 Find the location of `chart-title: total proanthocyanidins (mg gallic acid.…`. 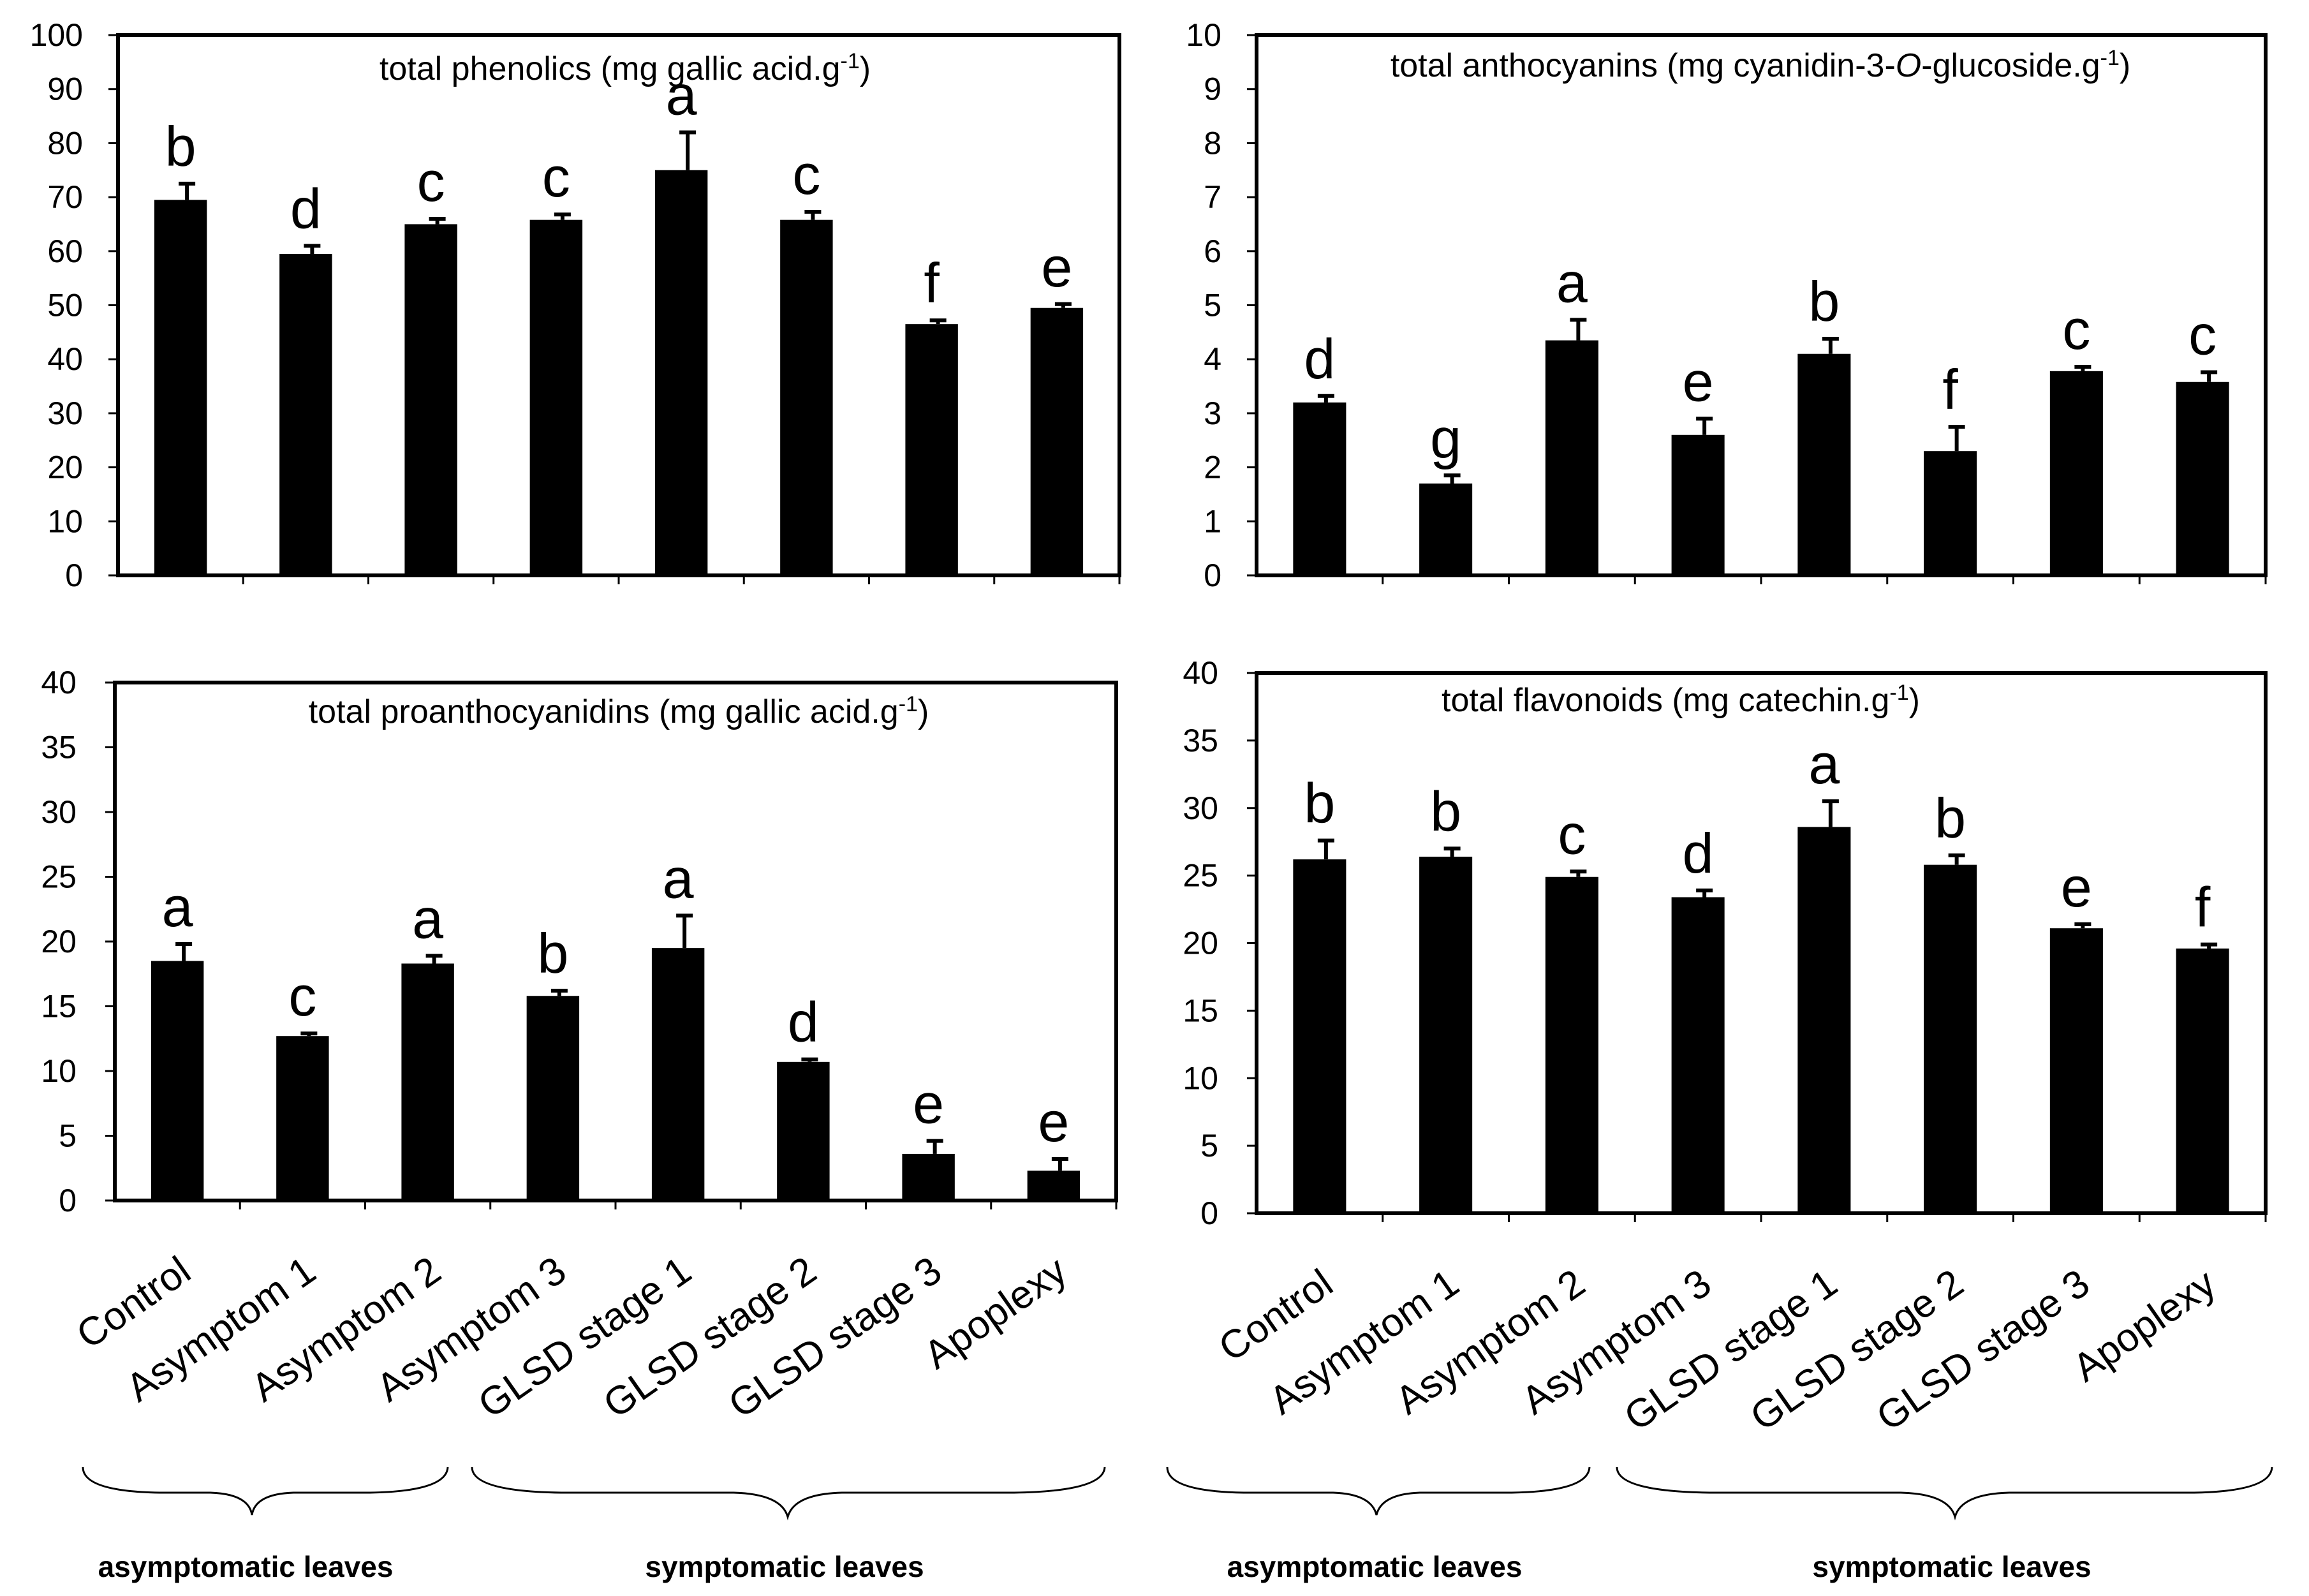

chart-title: total proanthocyanidins (mg gallic acid.… is located at coordinates (619, 711).